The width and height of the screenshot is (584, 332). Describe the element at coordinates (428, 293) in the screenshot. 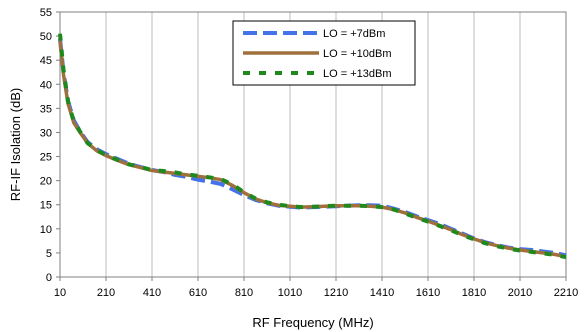

I see `x-tick-label: 1610` at that location.